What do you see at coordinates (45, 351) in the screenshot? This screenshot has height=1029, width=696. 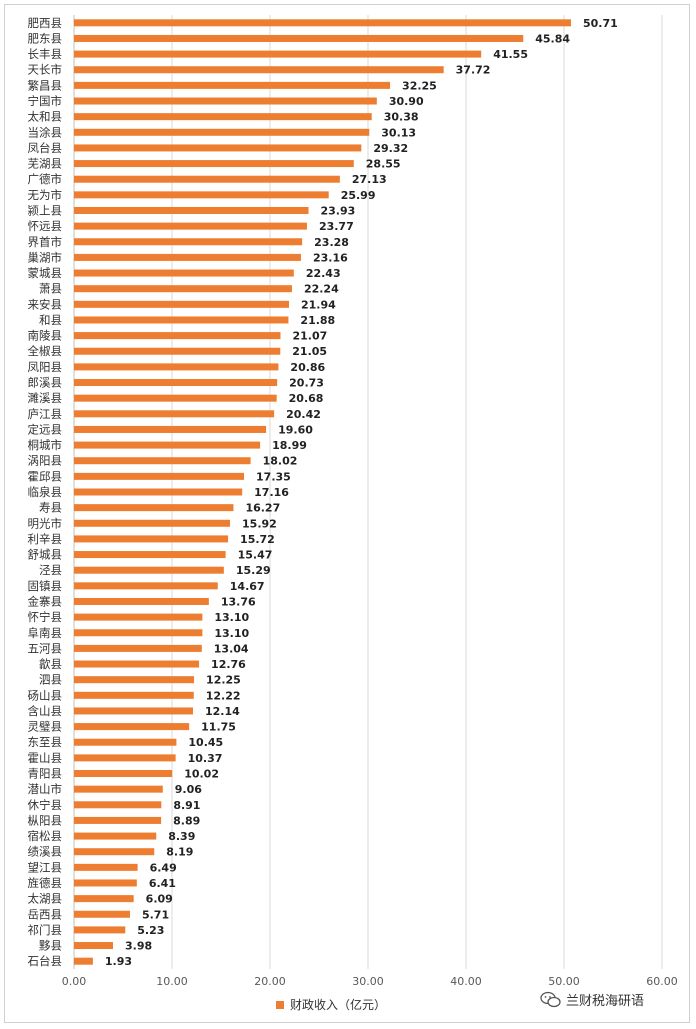 I see `category-label: 全椒县` at bounding box center [45, 351].